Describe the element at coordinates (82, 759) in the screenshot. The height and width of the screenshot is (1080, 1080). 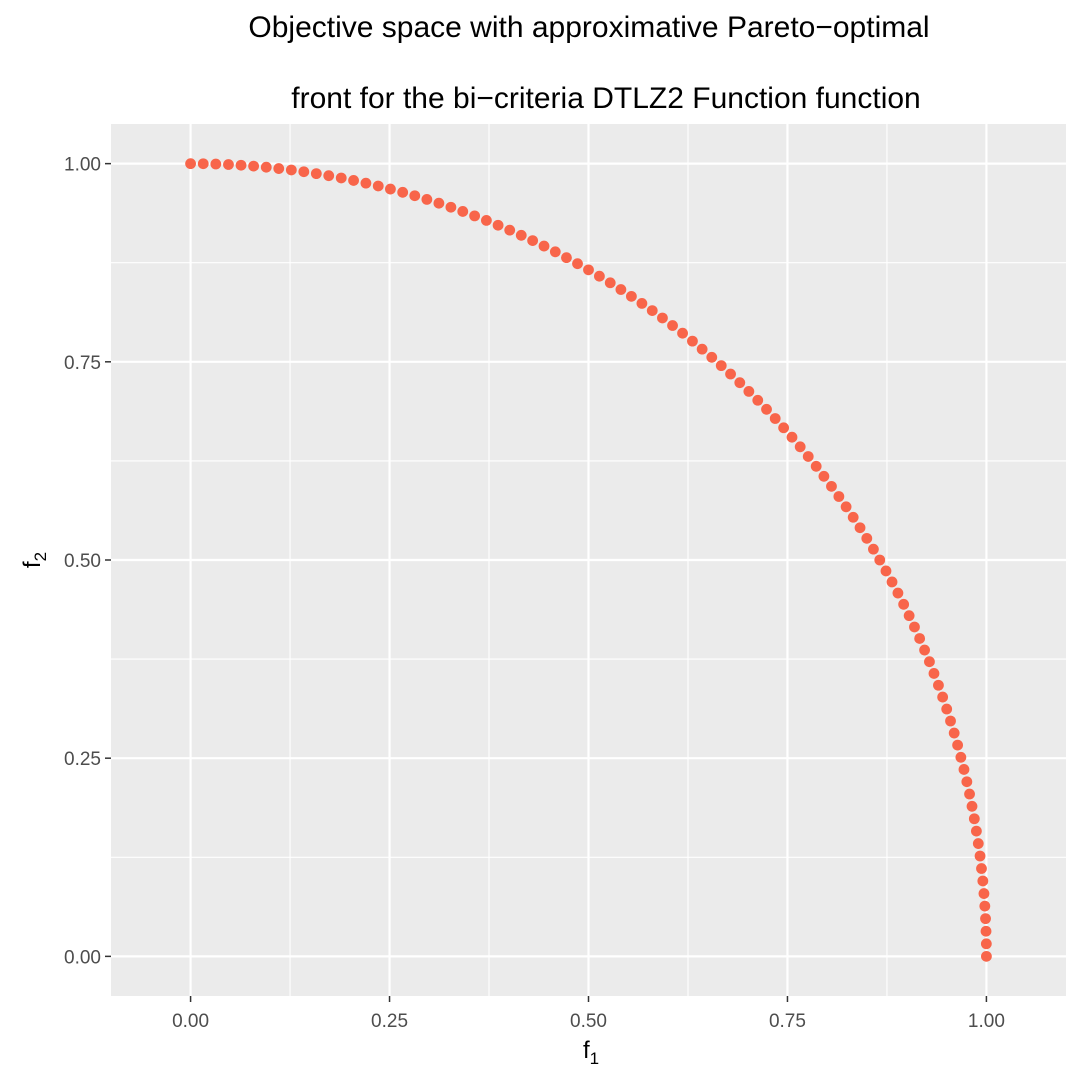
I see `y-tick-label: 0.25` at that location.